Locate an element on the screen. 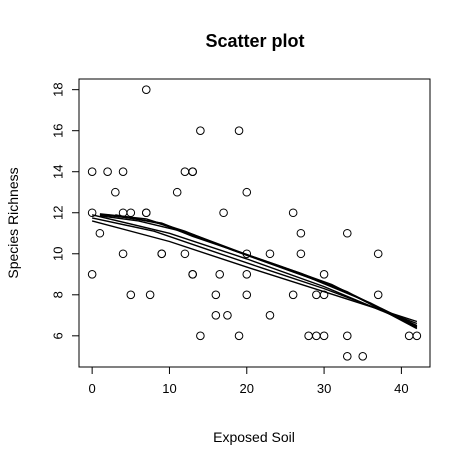 The height and width of the screenshot is (466, 470). y-axis-label: Species Richness is located at coordinates (13, 222).